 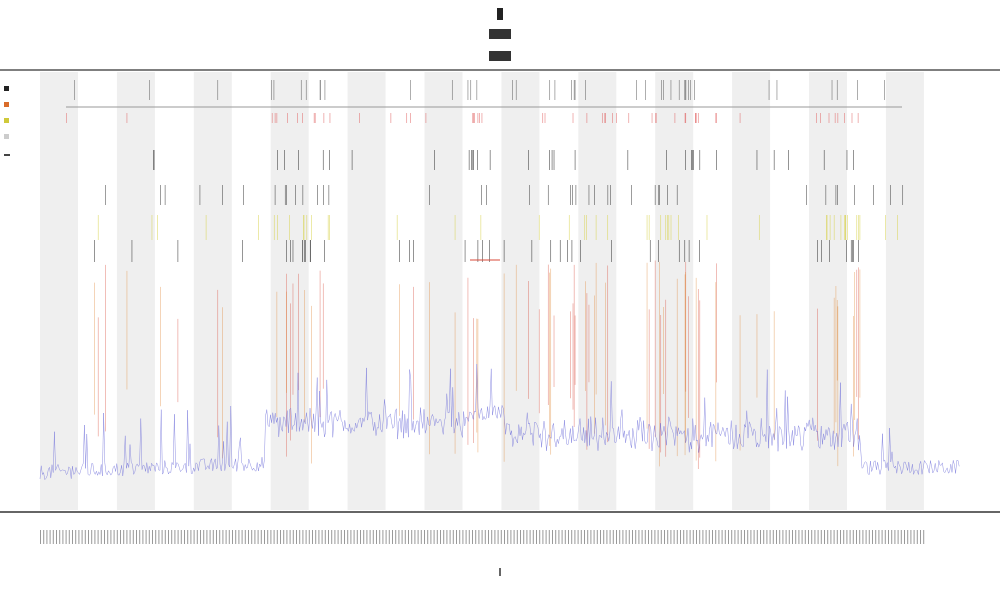 What do you see at coordinates (500, 572) in the screenshot?
I see `axis-title-glyph` at bounding box center [500, 572].